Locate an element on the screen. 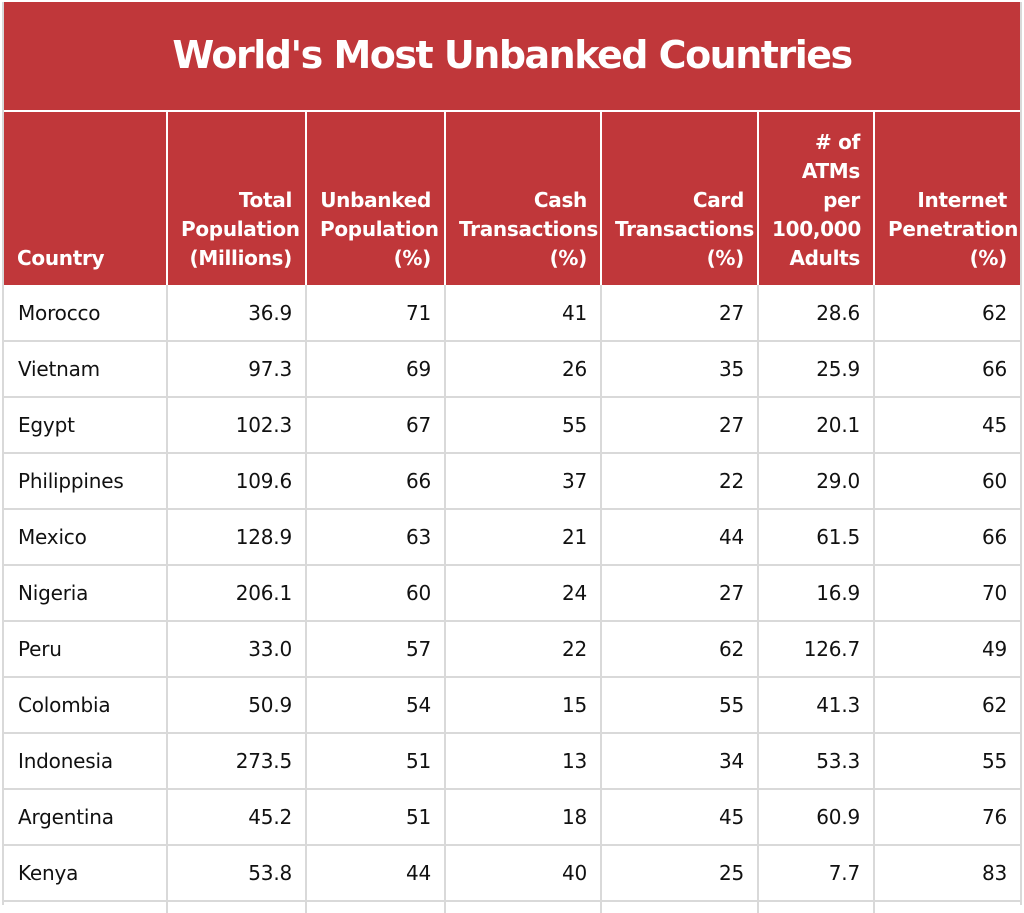 The image size is (1024, 913). cell-total-population: 109.6 is located at coordinates (236, 481).